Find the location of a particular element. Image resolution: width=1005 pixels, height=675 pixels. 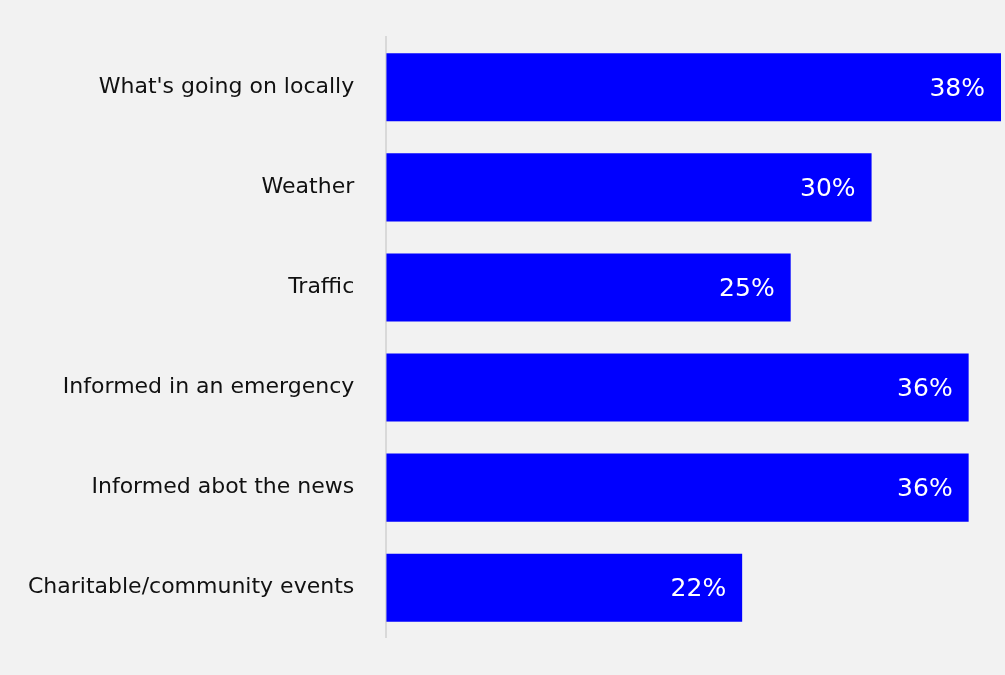

y-tick-label: Weather is located at coordinates (308, 186).